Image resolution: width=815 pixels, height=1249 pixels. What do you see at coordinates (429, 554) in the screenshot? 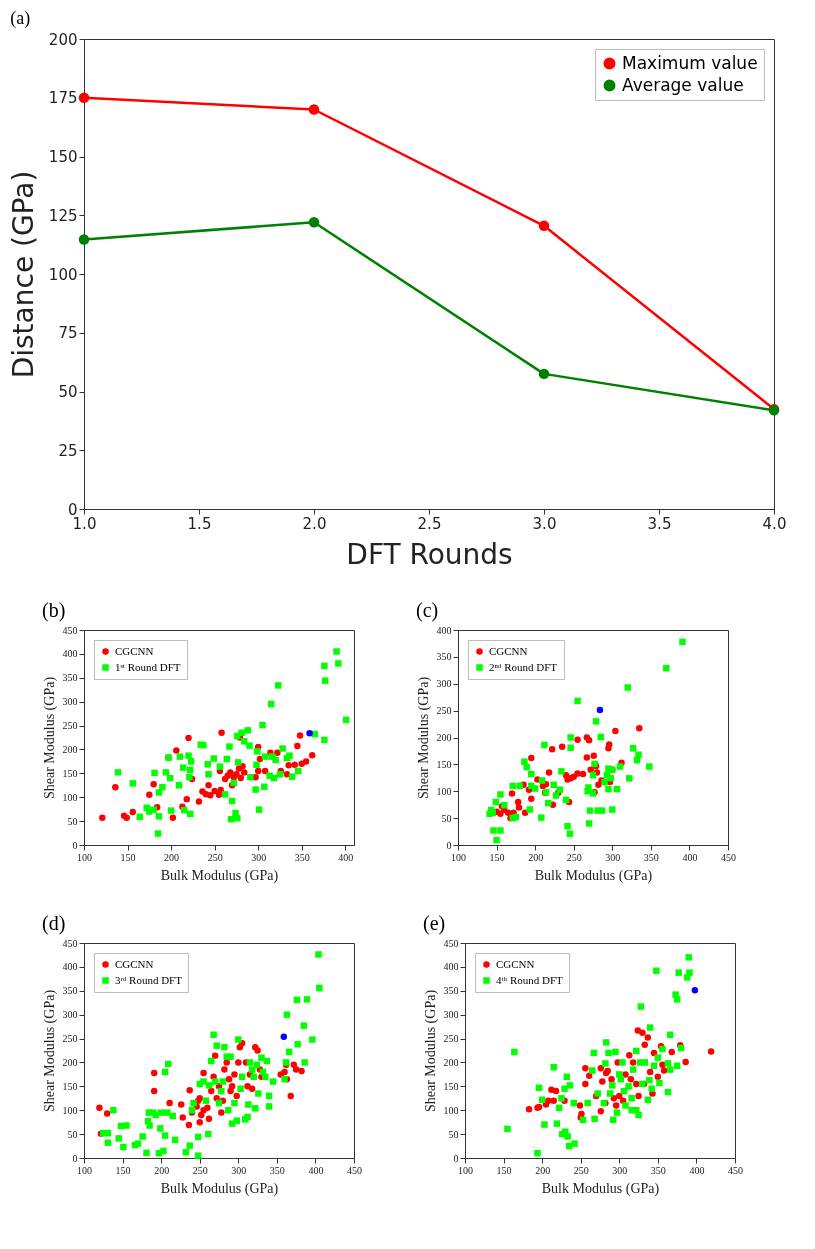
I see `x-axis-title: DFT Rounds` at bounding box center [429, 554].